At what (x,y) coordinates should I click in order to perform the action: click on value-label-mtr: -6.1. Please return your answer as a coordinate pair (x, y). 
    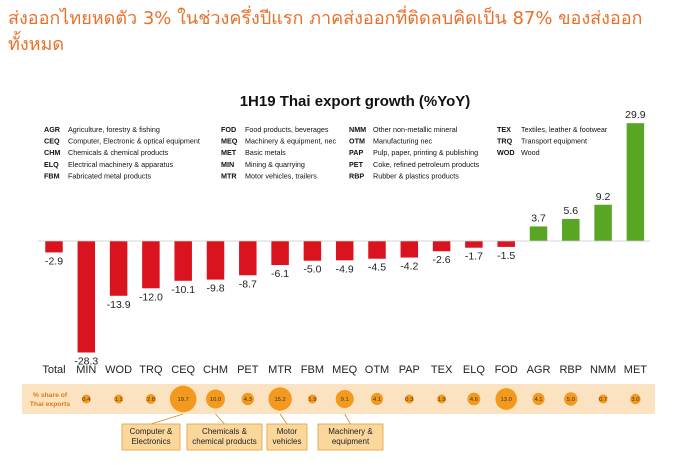
    Looking at the image, I should click on (280, 274).